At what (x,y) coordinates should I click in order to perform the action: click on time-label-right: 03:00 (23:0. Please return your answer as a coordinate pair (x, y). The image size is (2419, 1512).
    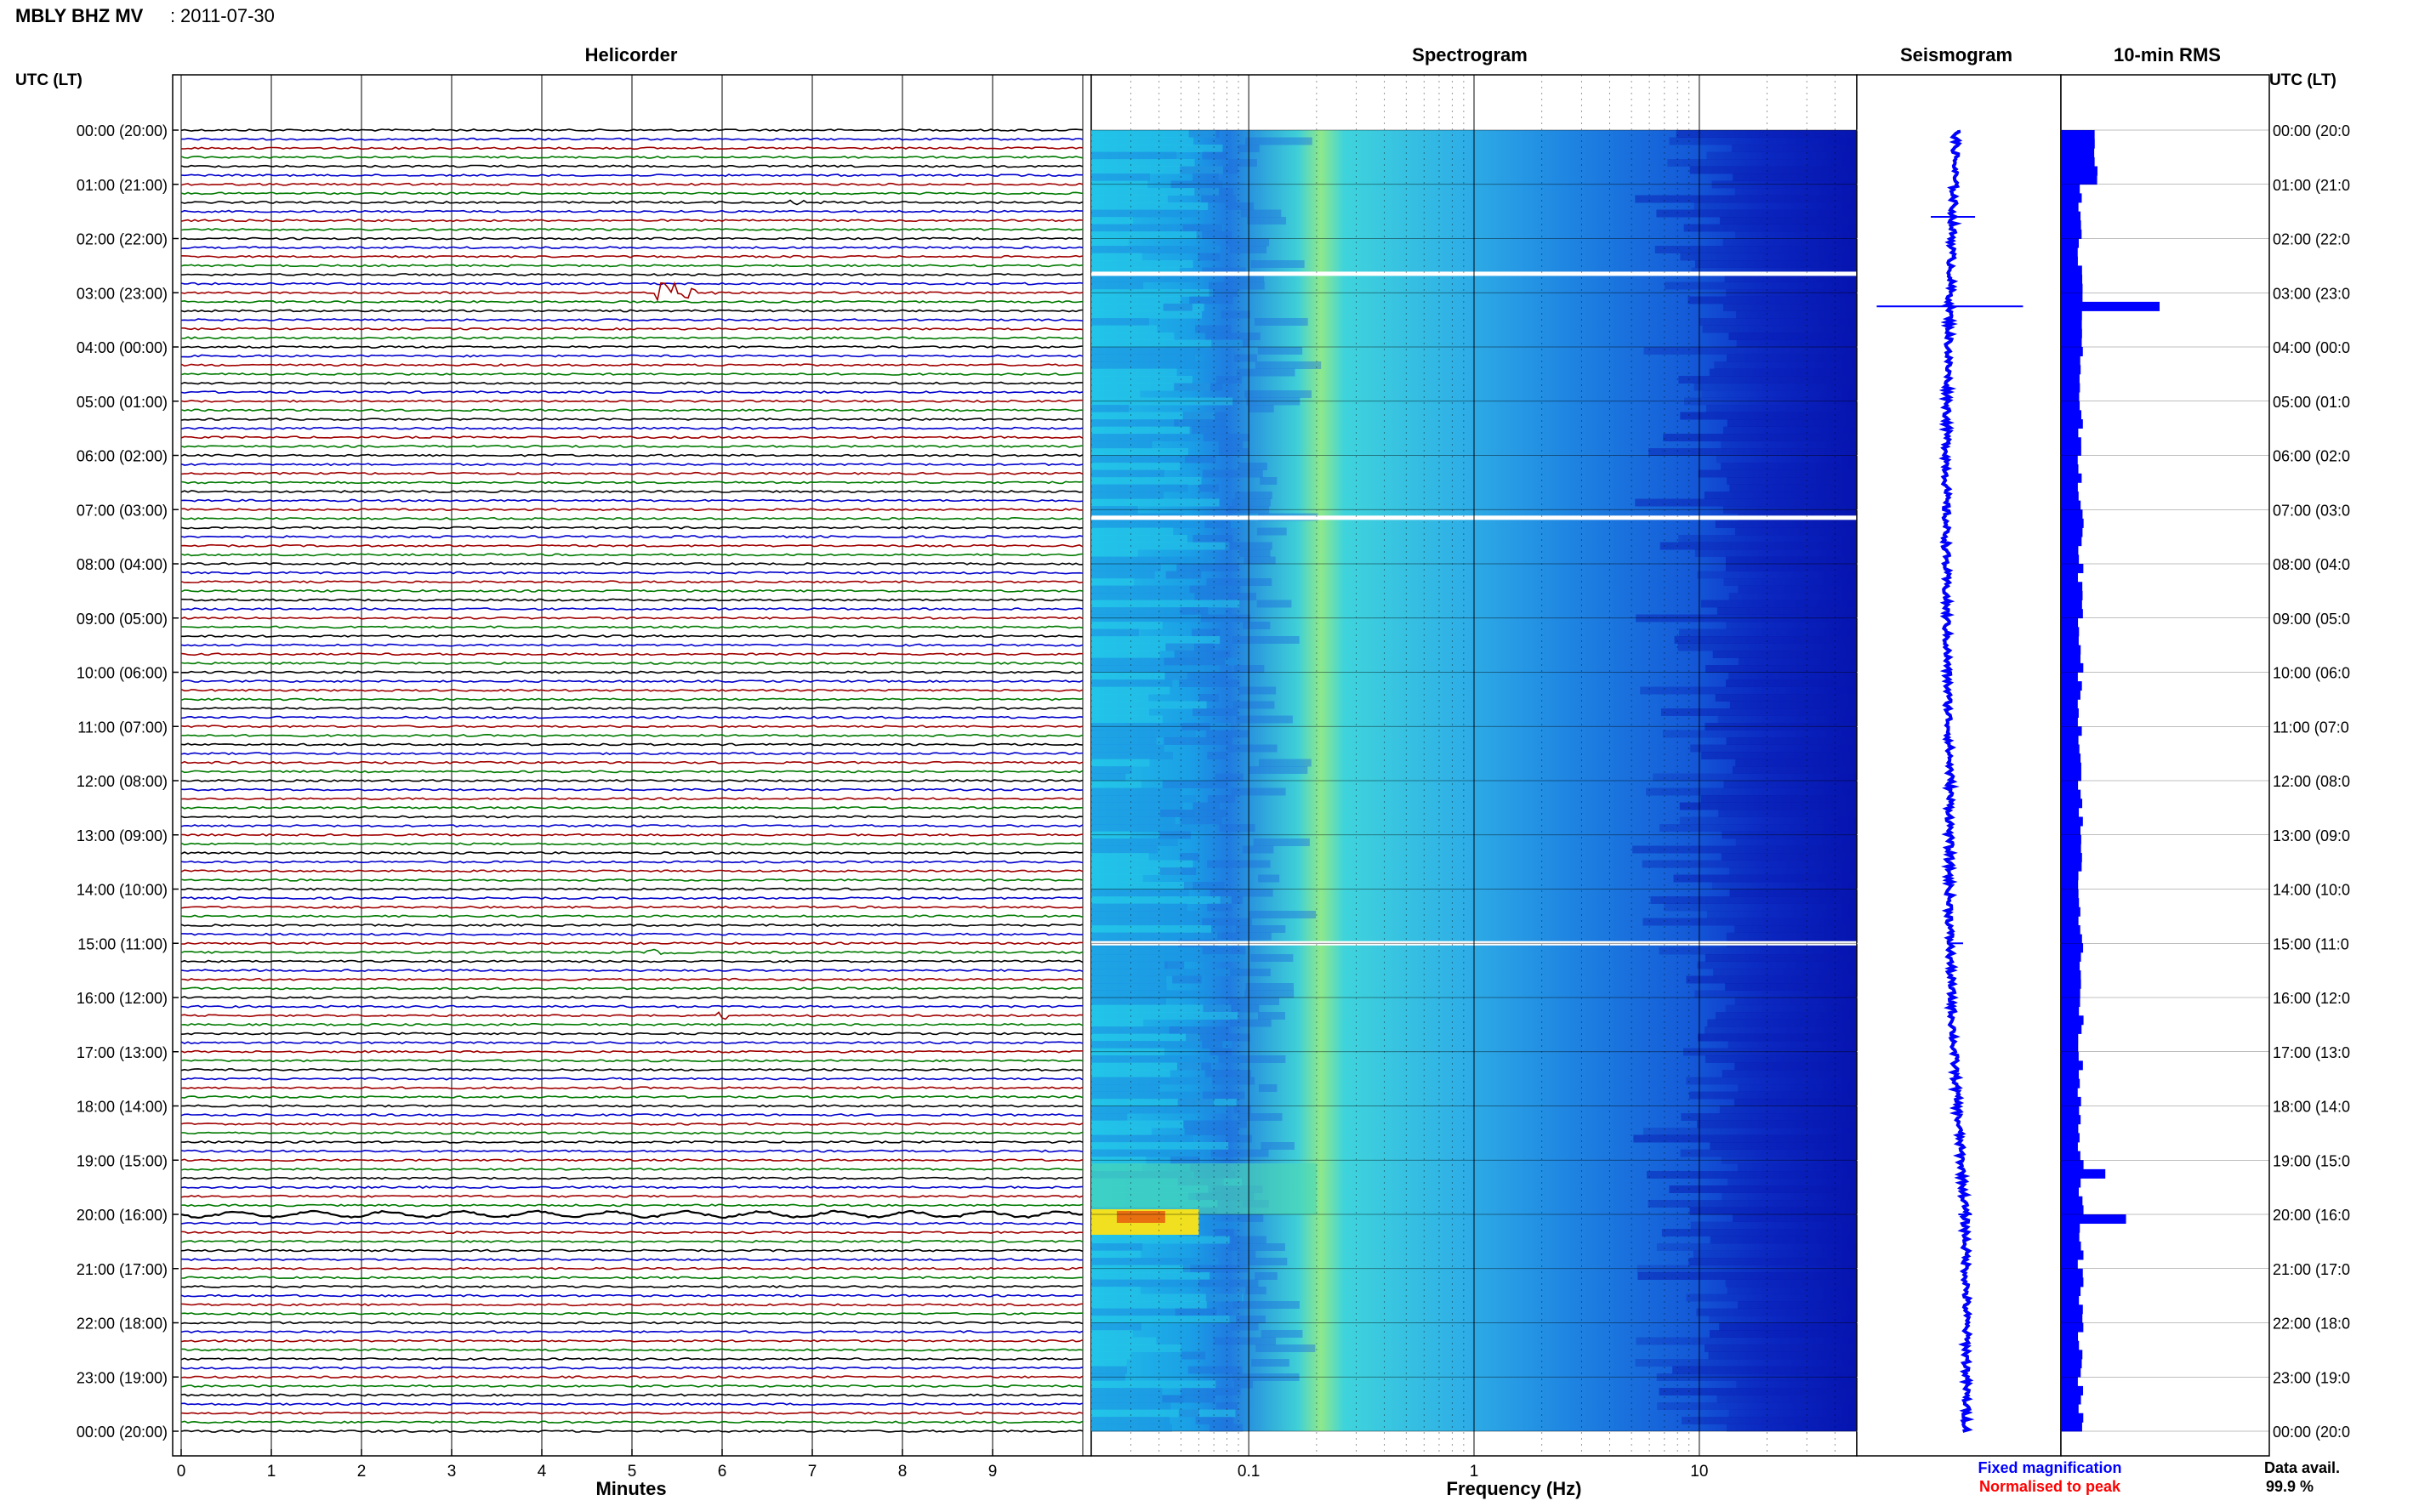
    Looking at the image, I should click on (2311, 293).